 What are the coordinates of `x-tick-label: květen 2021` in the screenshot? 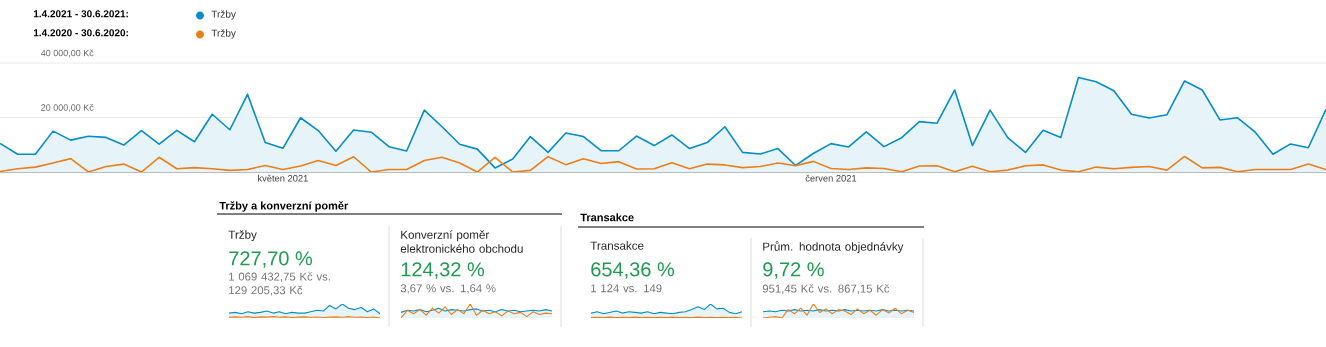 It's located at (283, 178).